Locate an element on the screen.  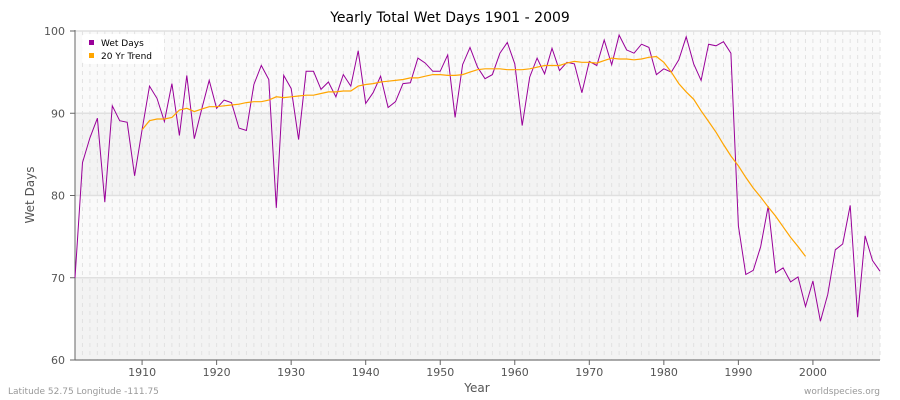
x-tick-label: 1940 is located at coordinates (366, 372).